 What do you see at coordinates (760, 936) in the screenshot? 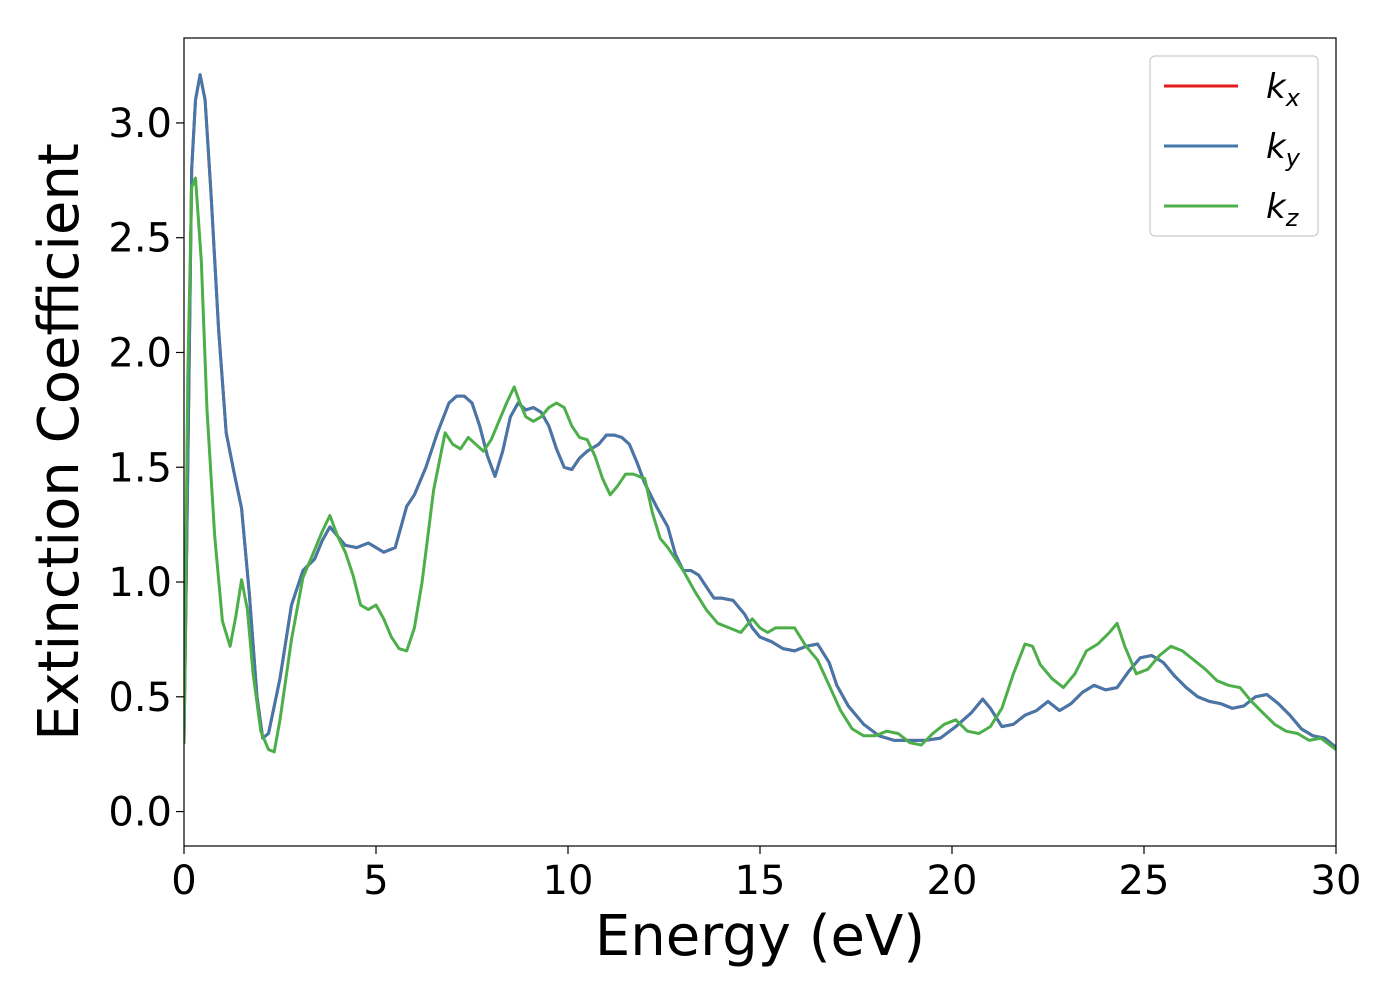
I see `x-axis-label: Energy (eV)` at bounding box center [760, 936].